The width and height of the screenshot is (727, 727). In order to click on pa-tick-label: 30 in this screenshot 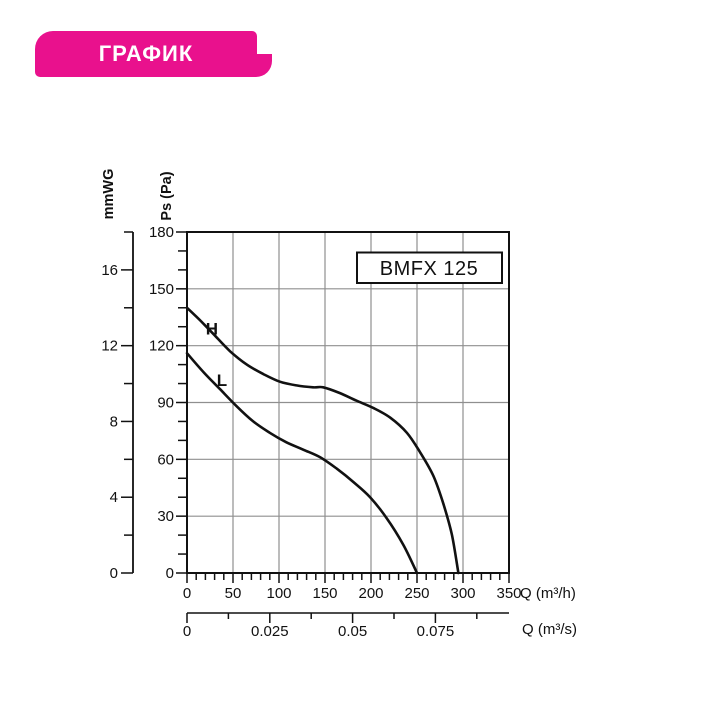, I will do `click(165, 516)`.